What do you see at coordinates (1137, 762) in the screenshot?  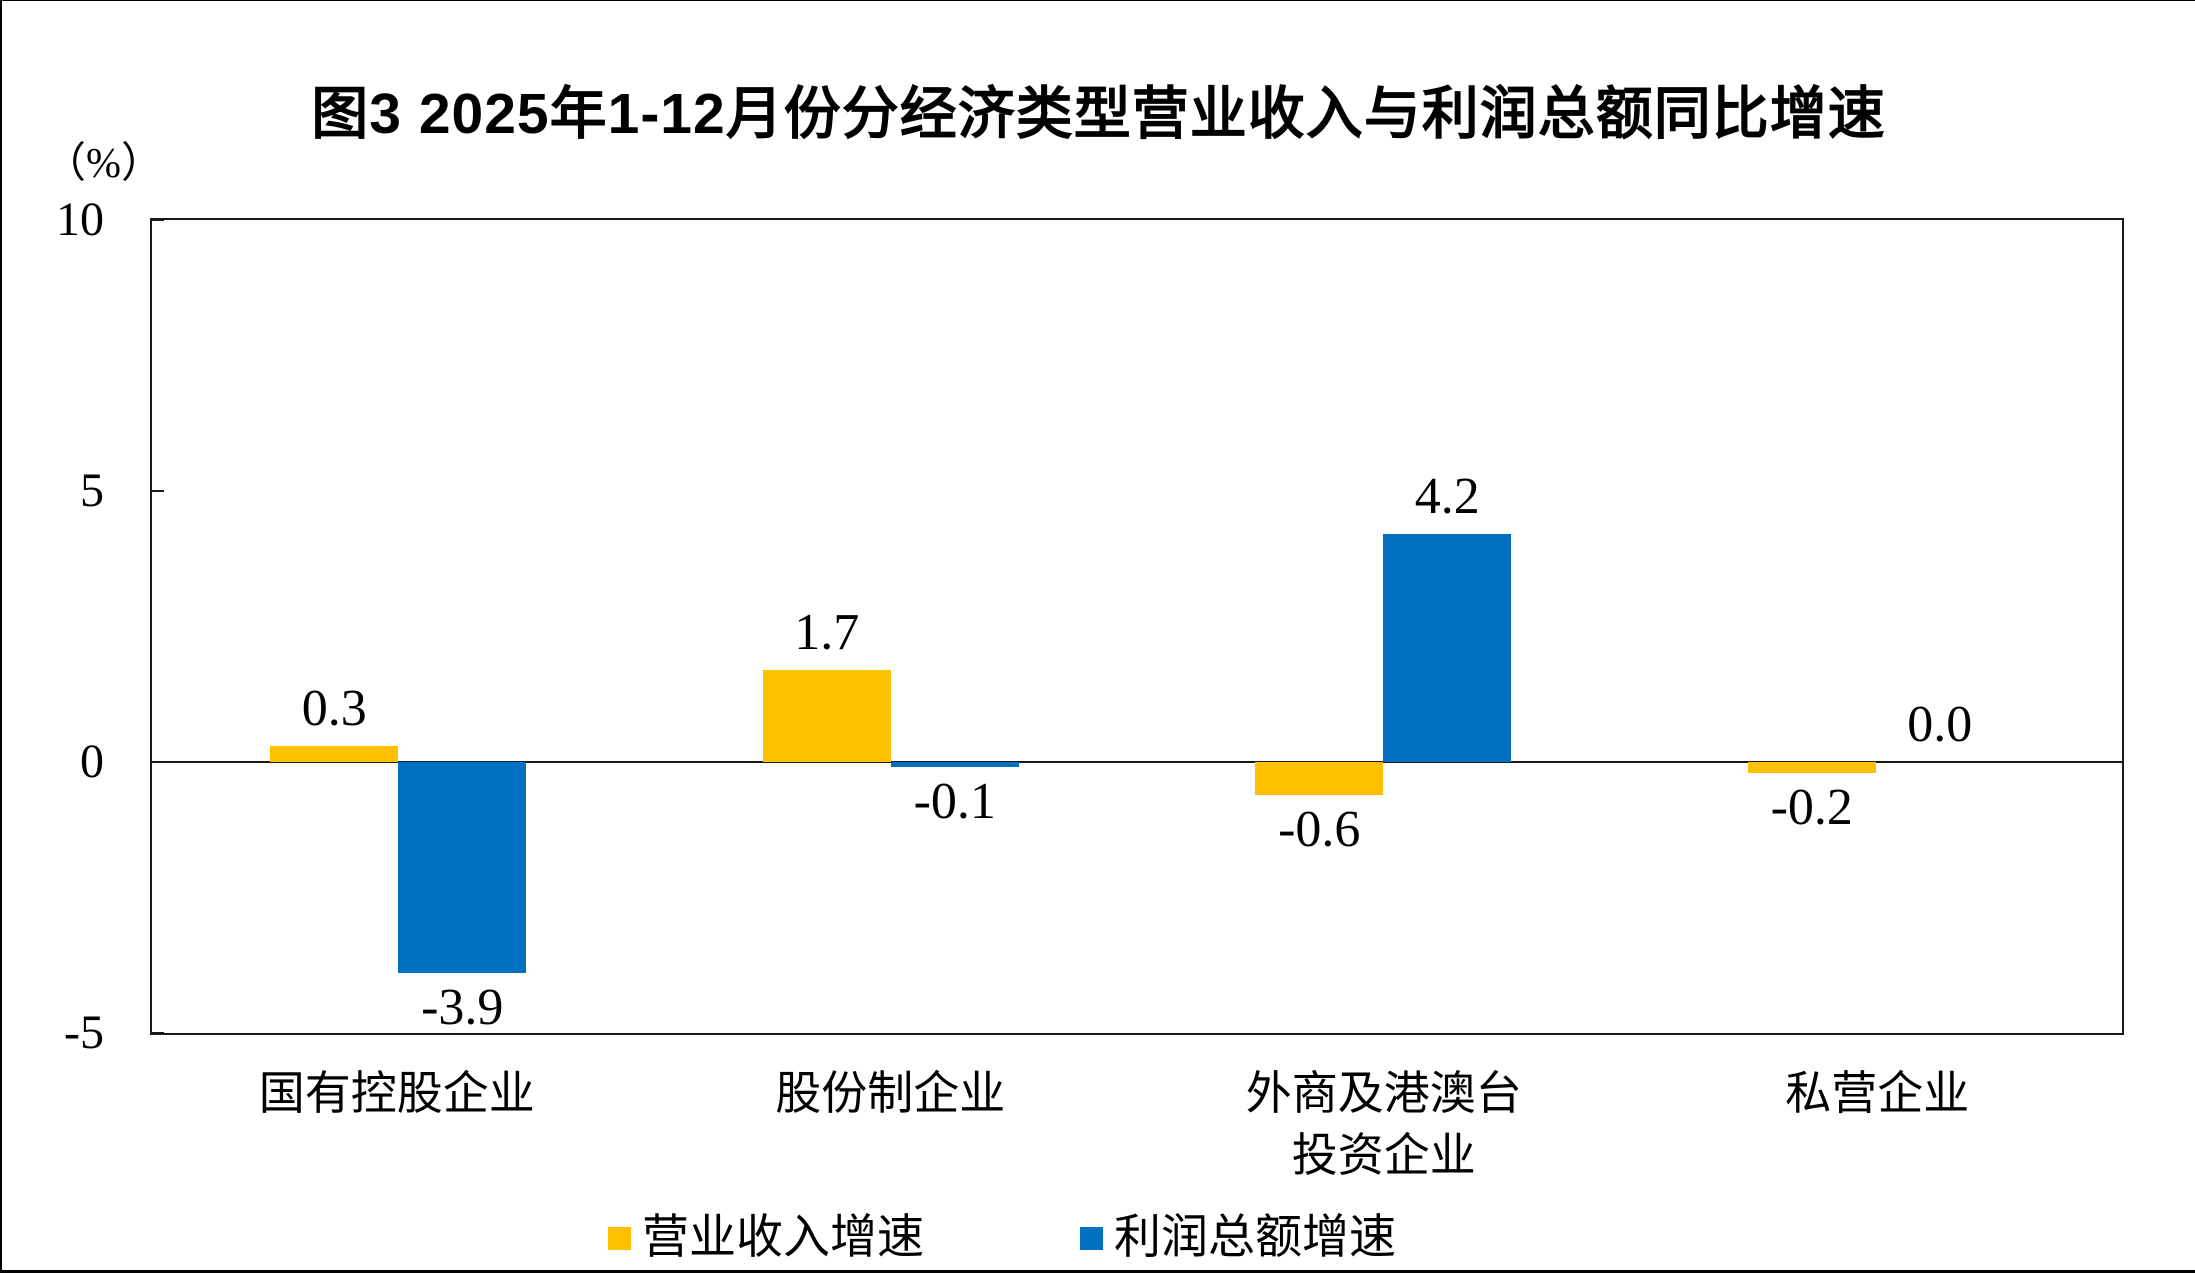 I see `zero-baseline` at bounding box center [1137, 762].